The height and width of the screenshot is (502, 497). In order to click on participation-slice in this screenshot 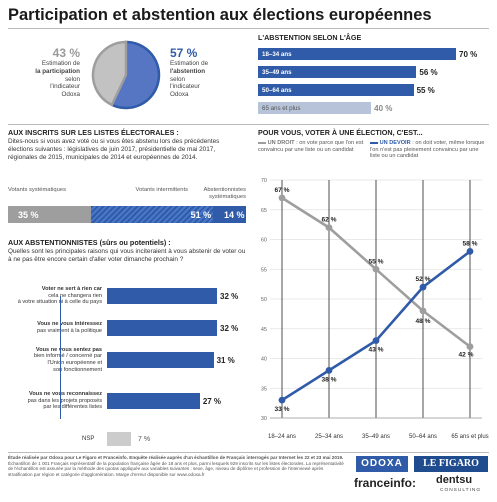, I will do `click(109, 73)`.